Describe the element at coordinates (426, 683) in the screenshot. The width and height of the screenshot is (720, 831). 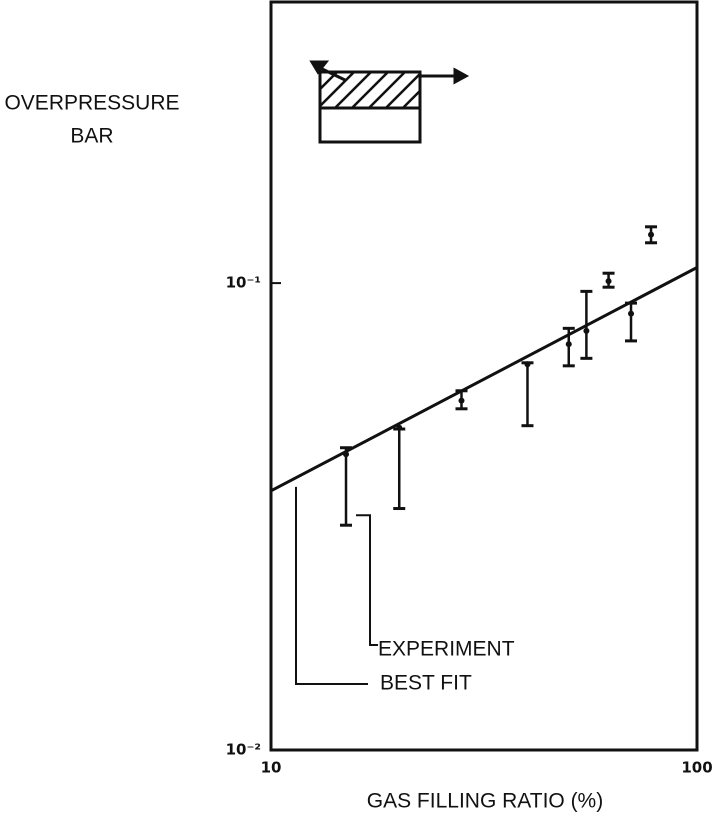
I see `legend-label: BEST FIT` at that location.